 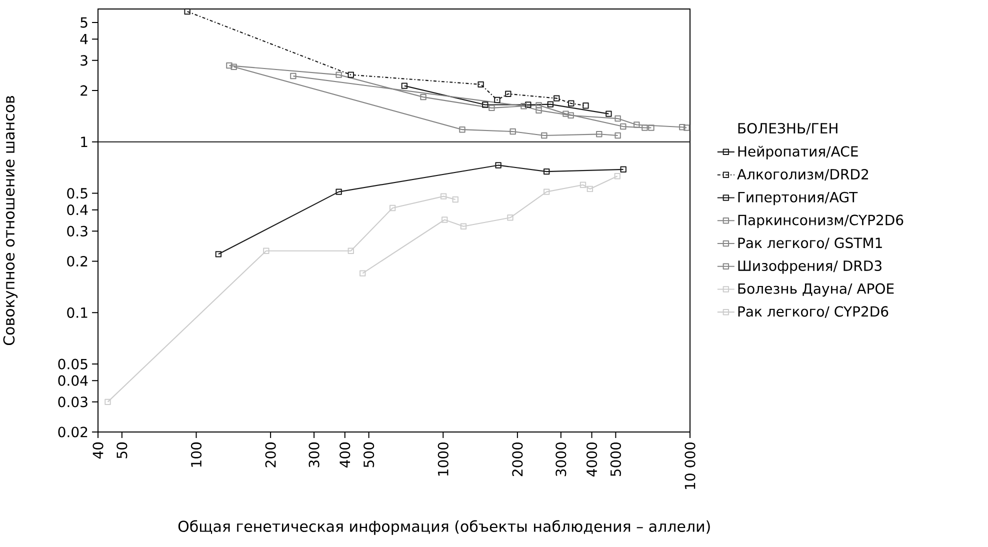 I want to click on x-tick-label: 400, so click(x=345, y=455).